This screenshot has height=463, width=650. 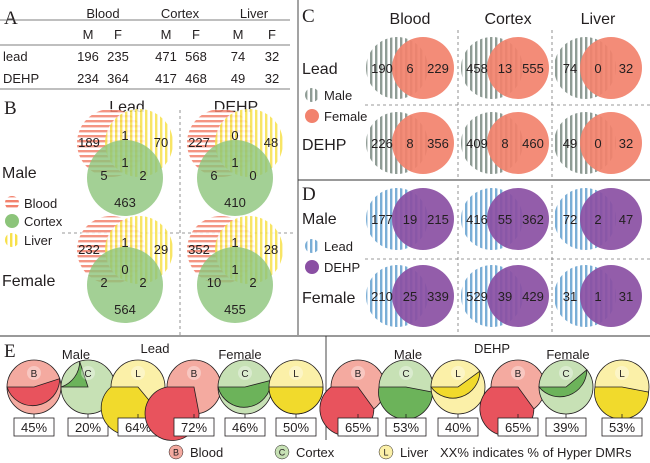 What do you see at coordinates (234, 162) in the screenshot?
I see `venn-count: 1` at bounding box center [234, 162].